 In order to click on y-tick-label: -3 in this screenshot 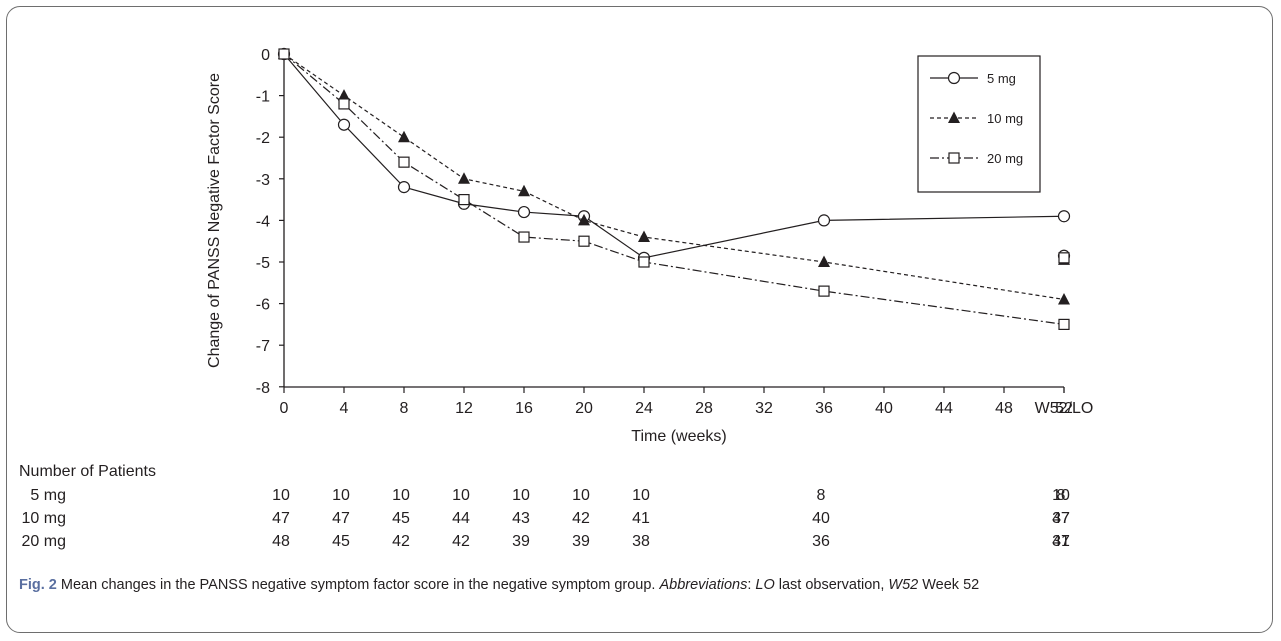, I will do `click(263, 180)`.